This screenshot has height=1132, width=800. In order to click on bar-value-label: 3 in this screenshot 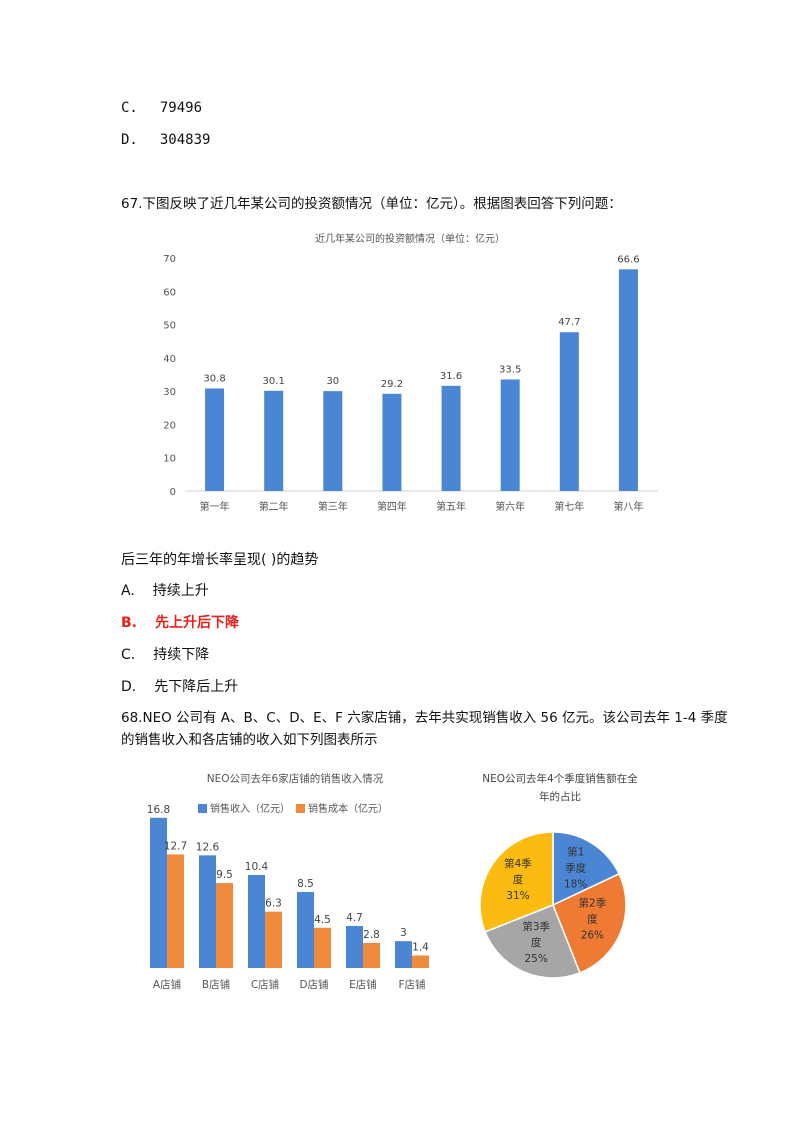, I will do `click(403, 933)`.